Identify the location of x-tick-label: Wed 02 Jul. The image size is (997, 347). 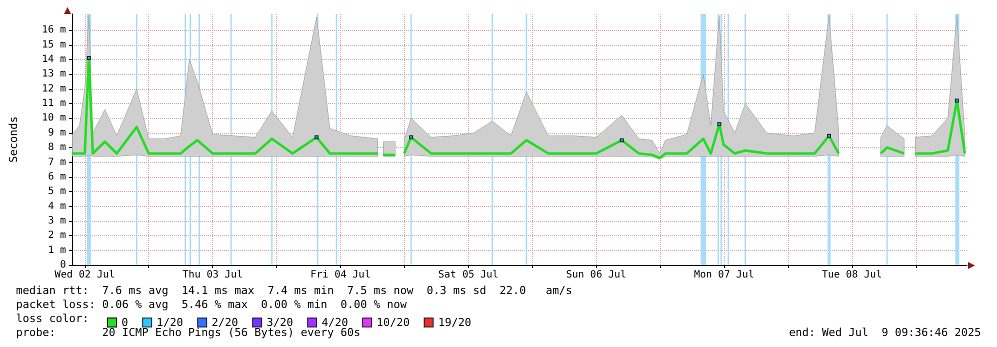
(84, 275).